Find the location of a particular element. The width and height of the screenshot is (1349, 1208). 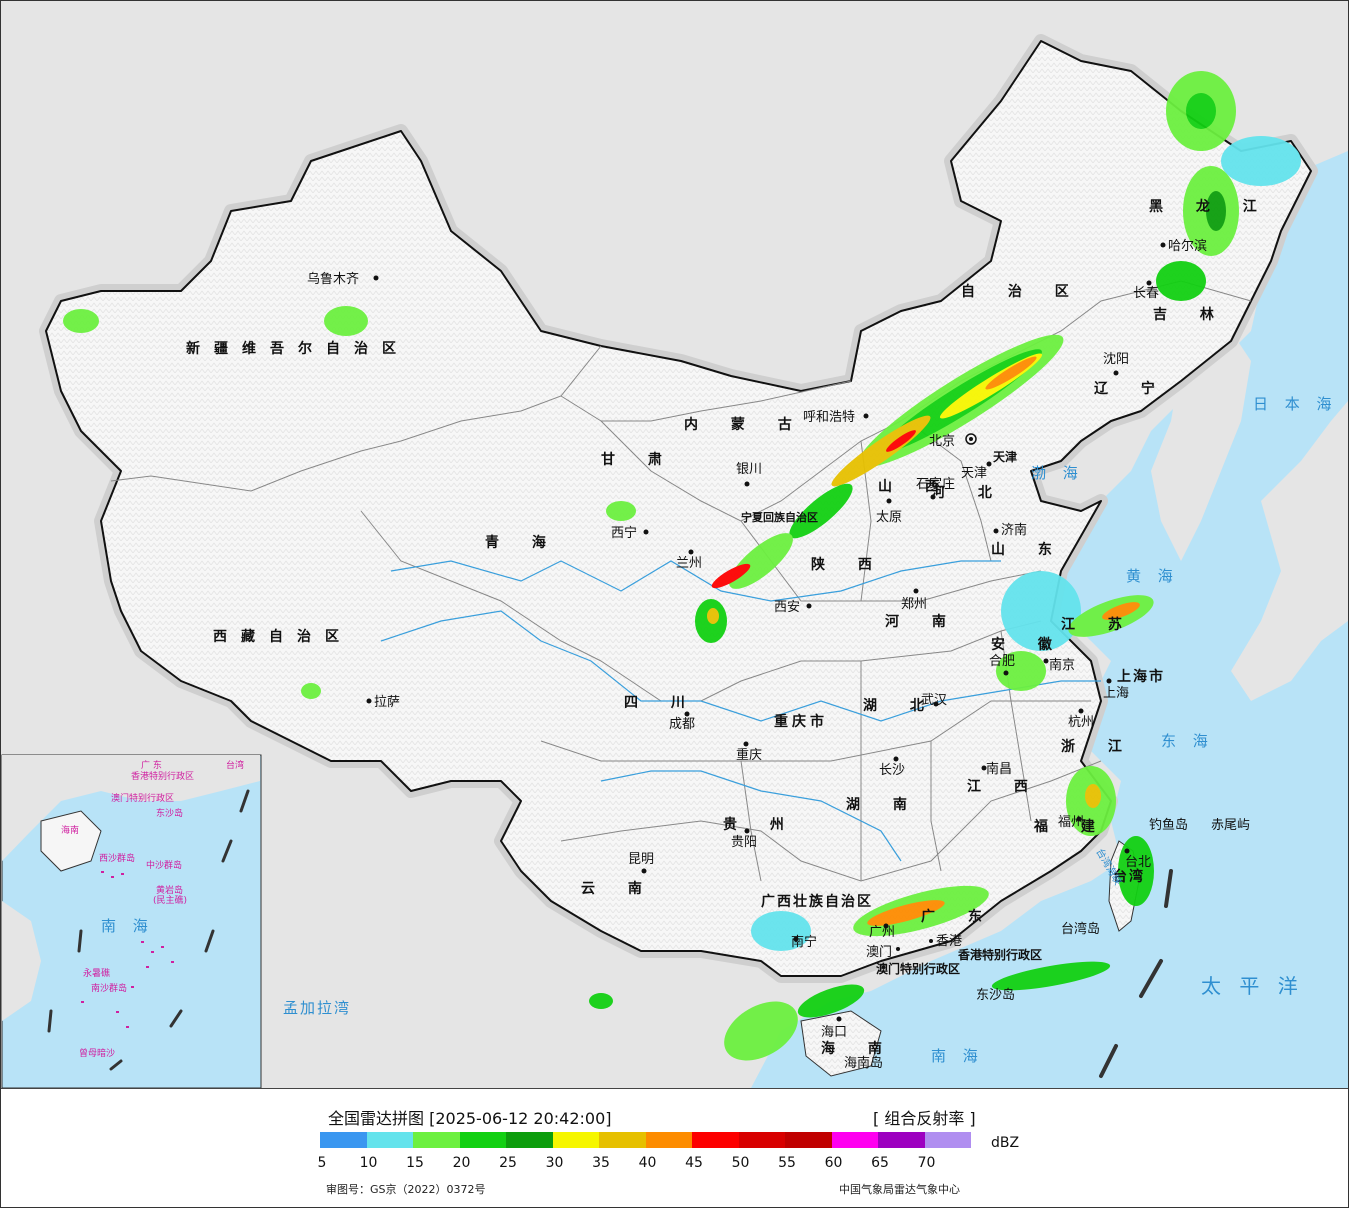

svg-text: 南京 is located at coordinates (1062, 665).